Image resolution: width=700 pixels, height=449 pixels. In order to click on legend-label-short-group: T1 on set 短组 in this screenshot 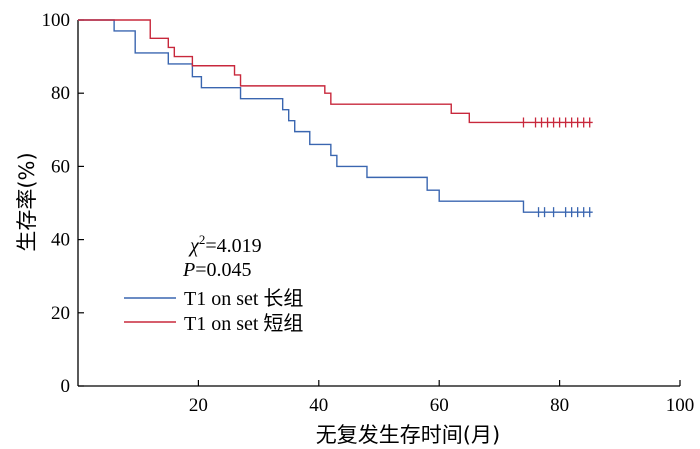, I will do `click(243, 323)`.